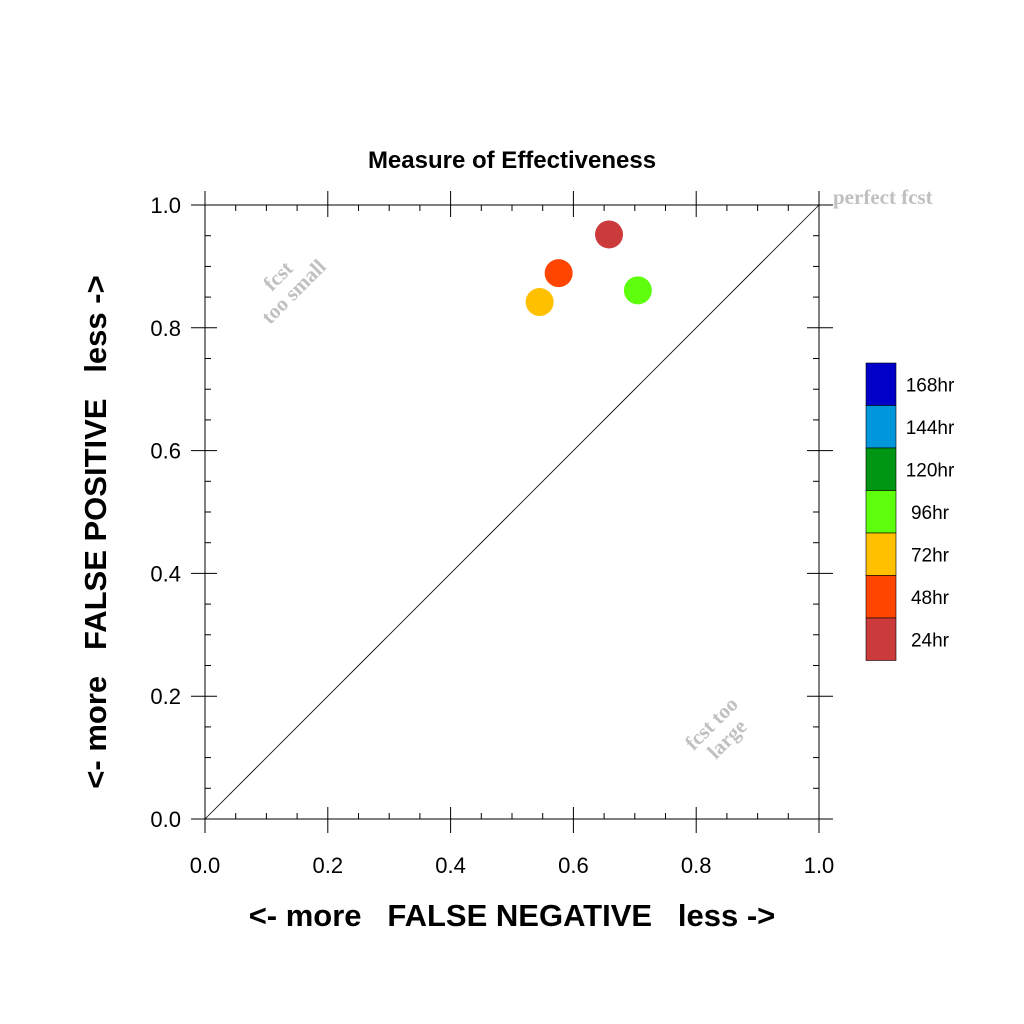  I want to click on x-tick-label: 0.8, so click(696, 865).